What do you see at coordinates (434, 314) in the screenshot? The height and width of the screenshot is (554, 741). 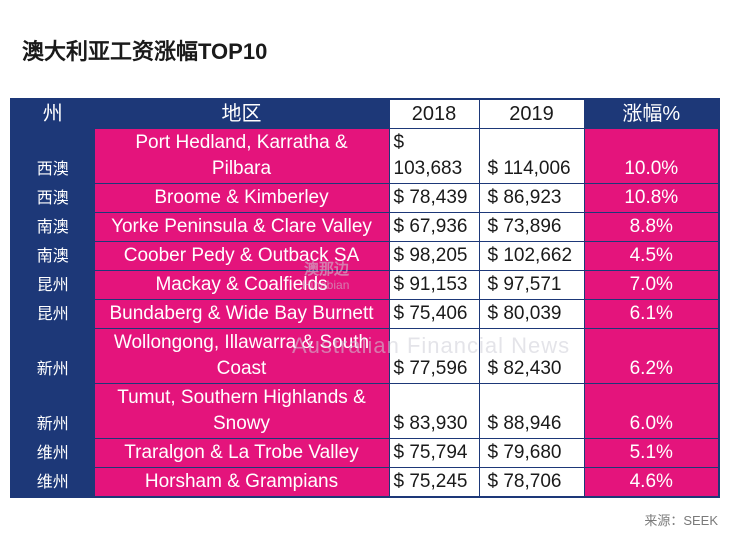 I see `salary-2018-cell: $ 75,406` at bounding box center [434, 314].